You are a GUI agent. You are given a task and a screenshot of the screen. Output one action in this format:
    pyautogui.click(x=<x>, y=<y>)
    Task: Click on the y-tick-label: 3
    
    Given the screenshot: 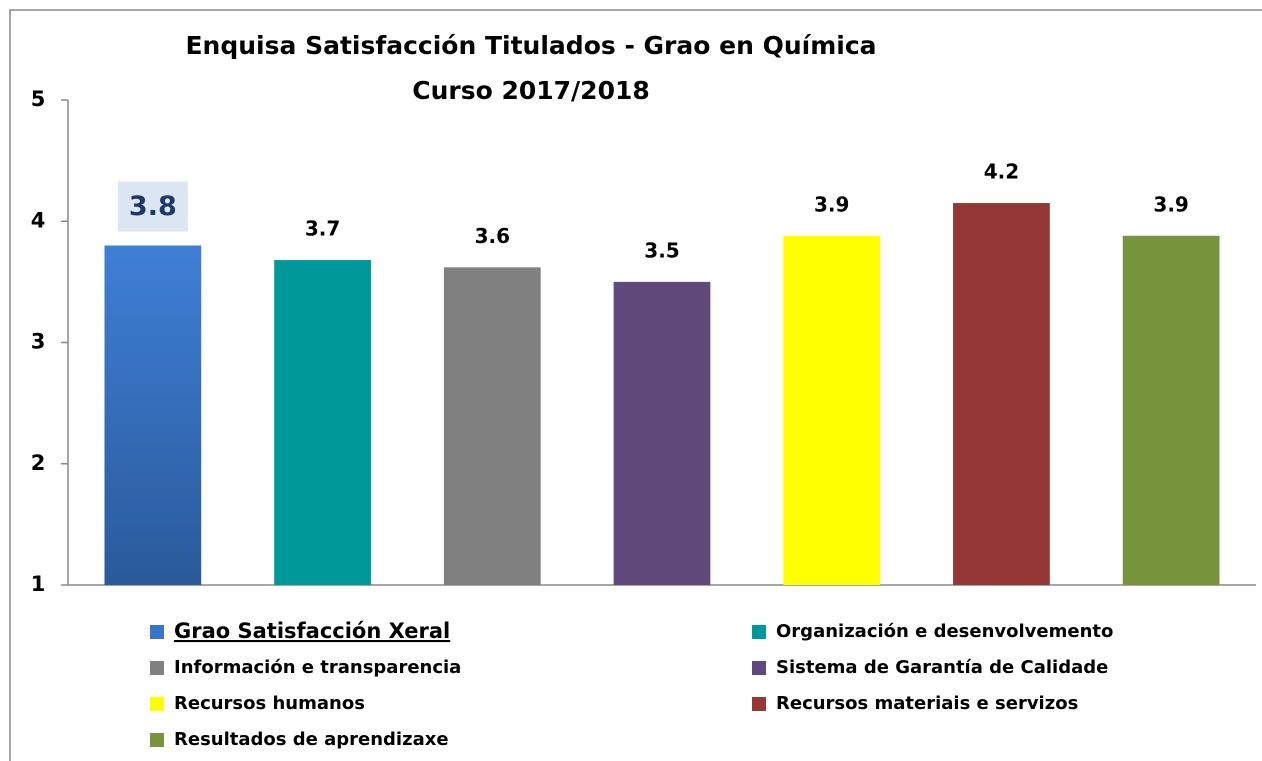 What is the action you would take?
    pyautogui.click(x=38, y=342)
    